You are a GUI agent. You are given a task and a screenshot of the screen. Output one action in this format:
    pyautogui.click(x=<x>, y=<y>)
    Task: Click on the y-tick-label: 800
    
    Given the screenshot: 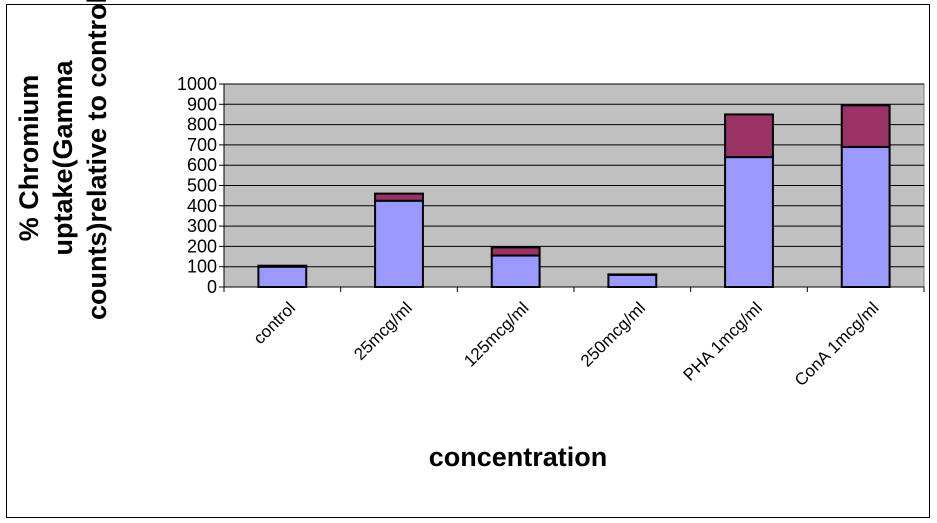 What is the action you would take?
    pyautogui.click(x=202, y=125)
    